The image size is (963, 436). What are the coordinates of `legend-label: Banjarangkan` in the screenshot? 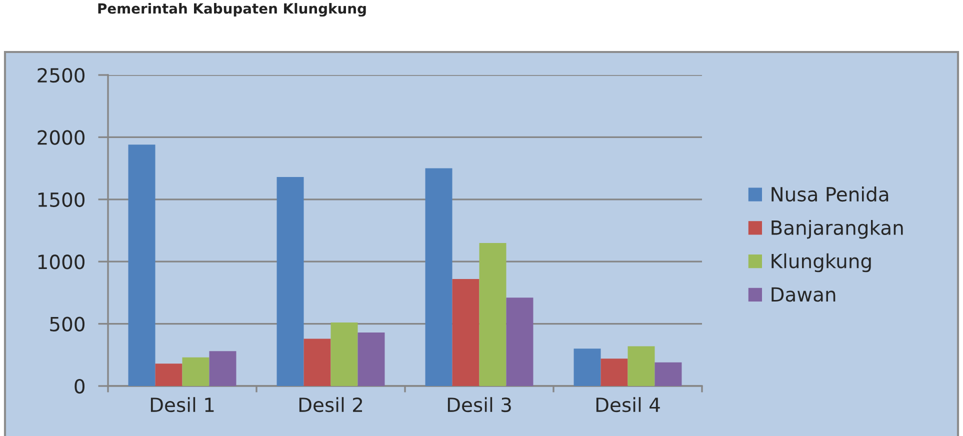 It's located at (837, 229).